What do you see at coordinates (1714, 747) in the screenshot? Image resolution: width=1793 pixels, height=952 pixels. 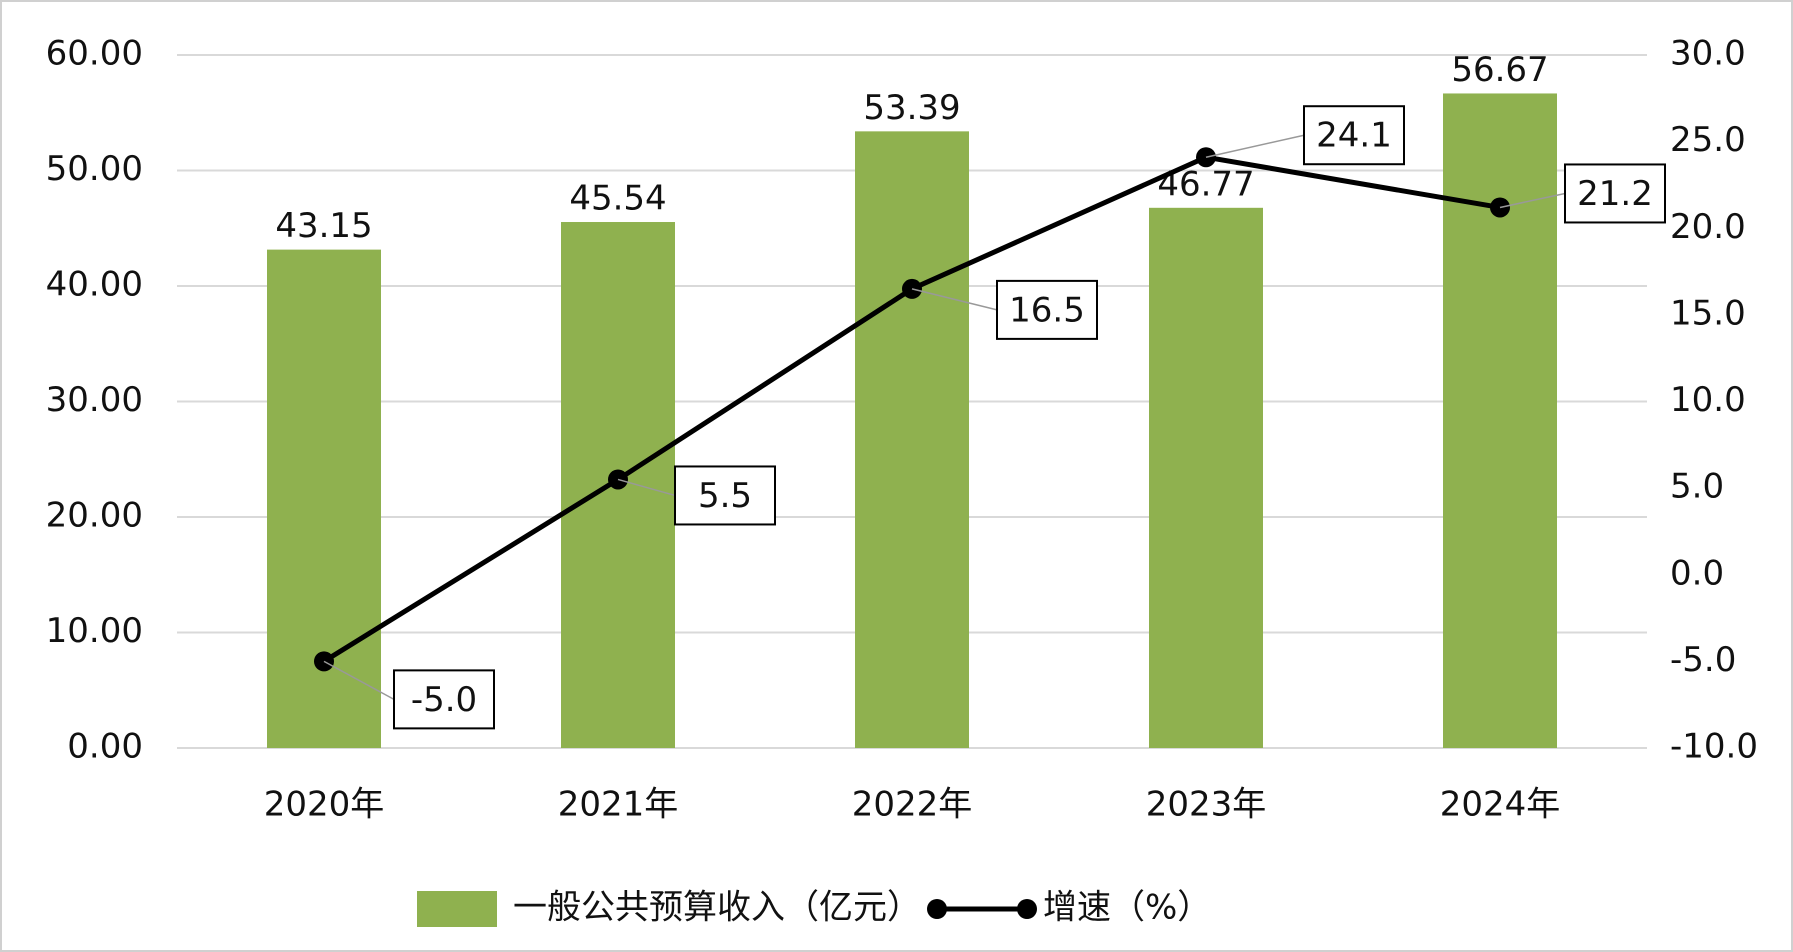 I see `y2-tick-label: -10.0` at bounding box center [1714, 747].